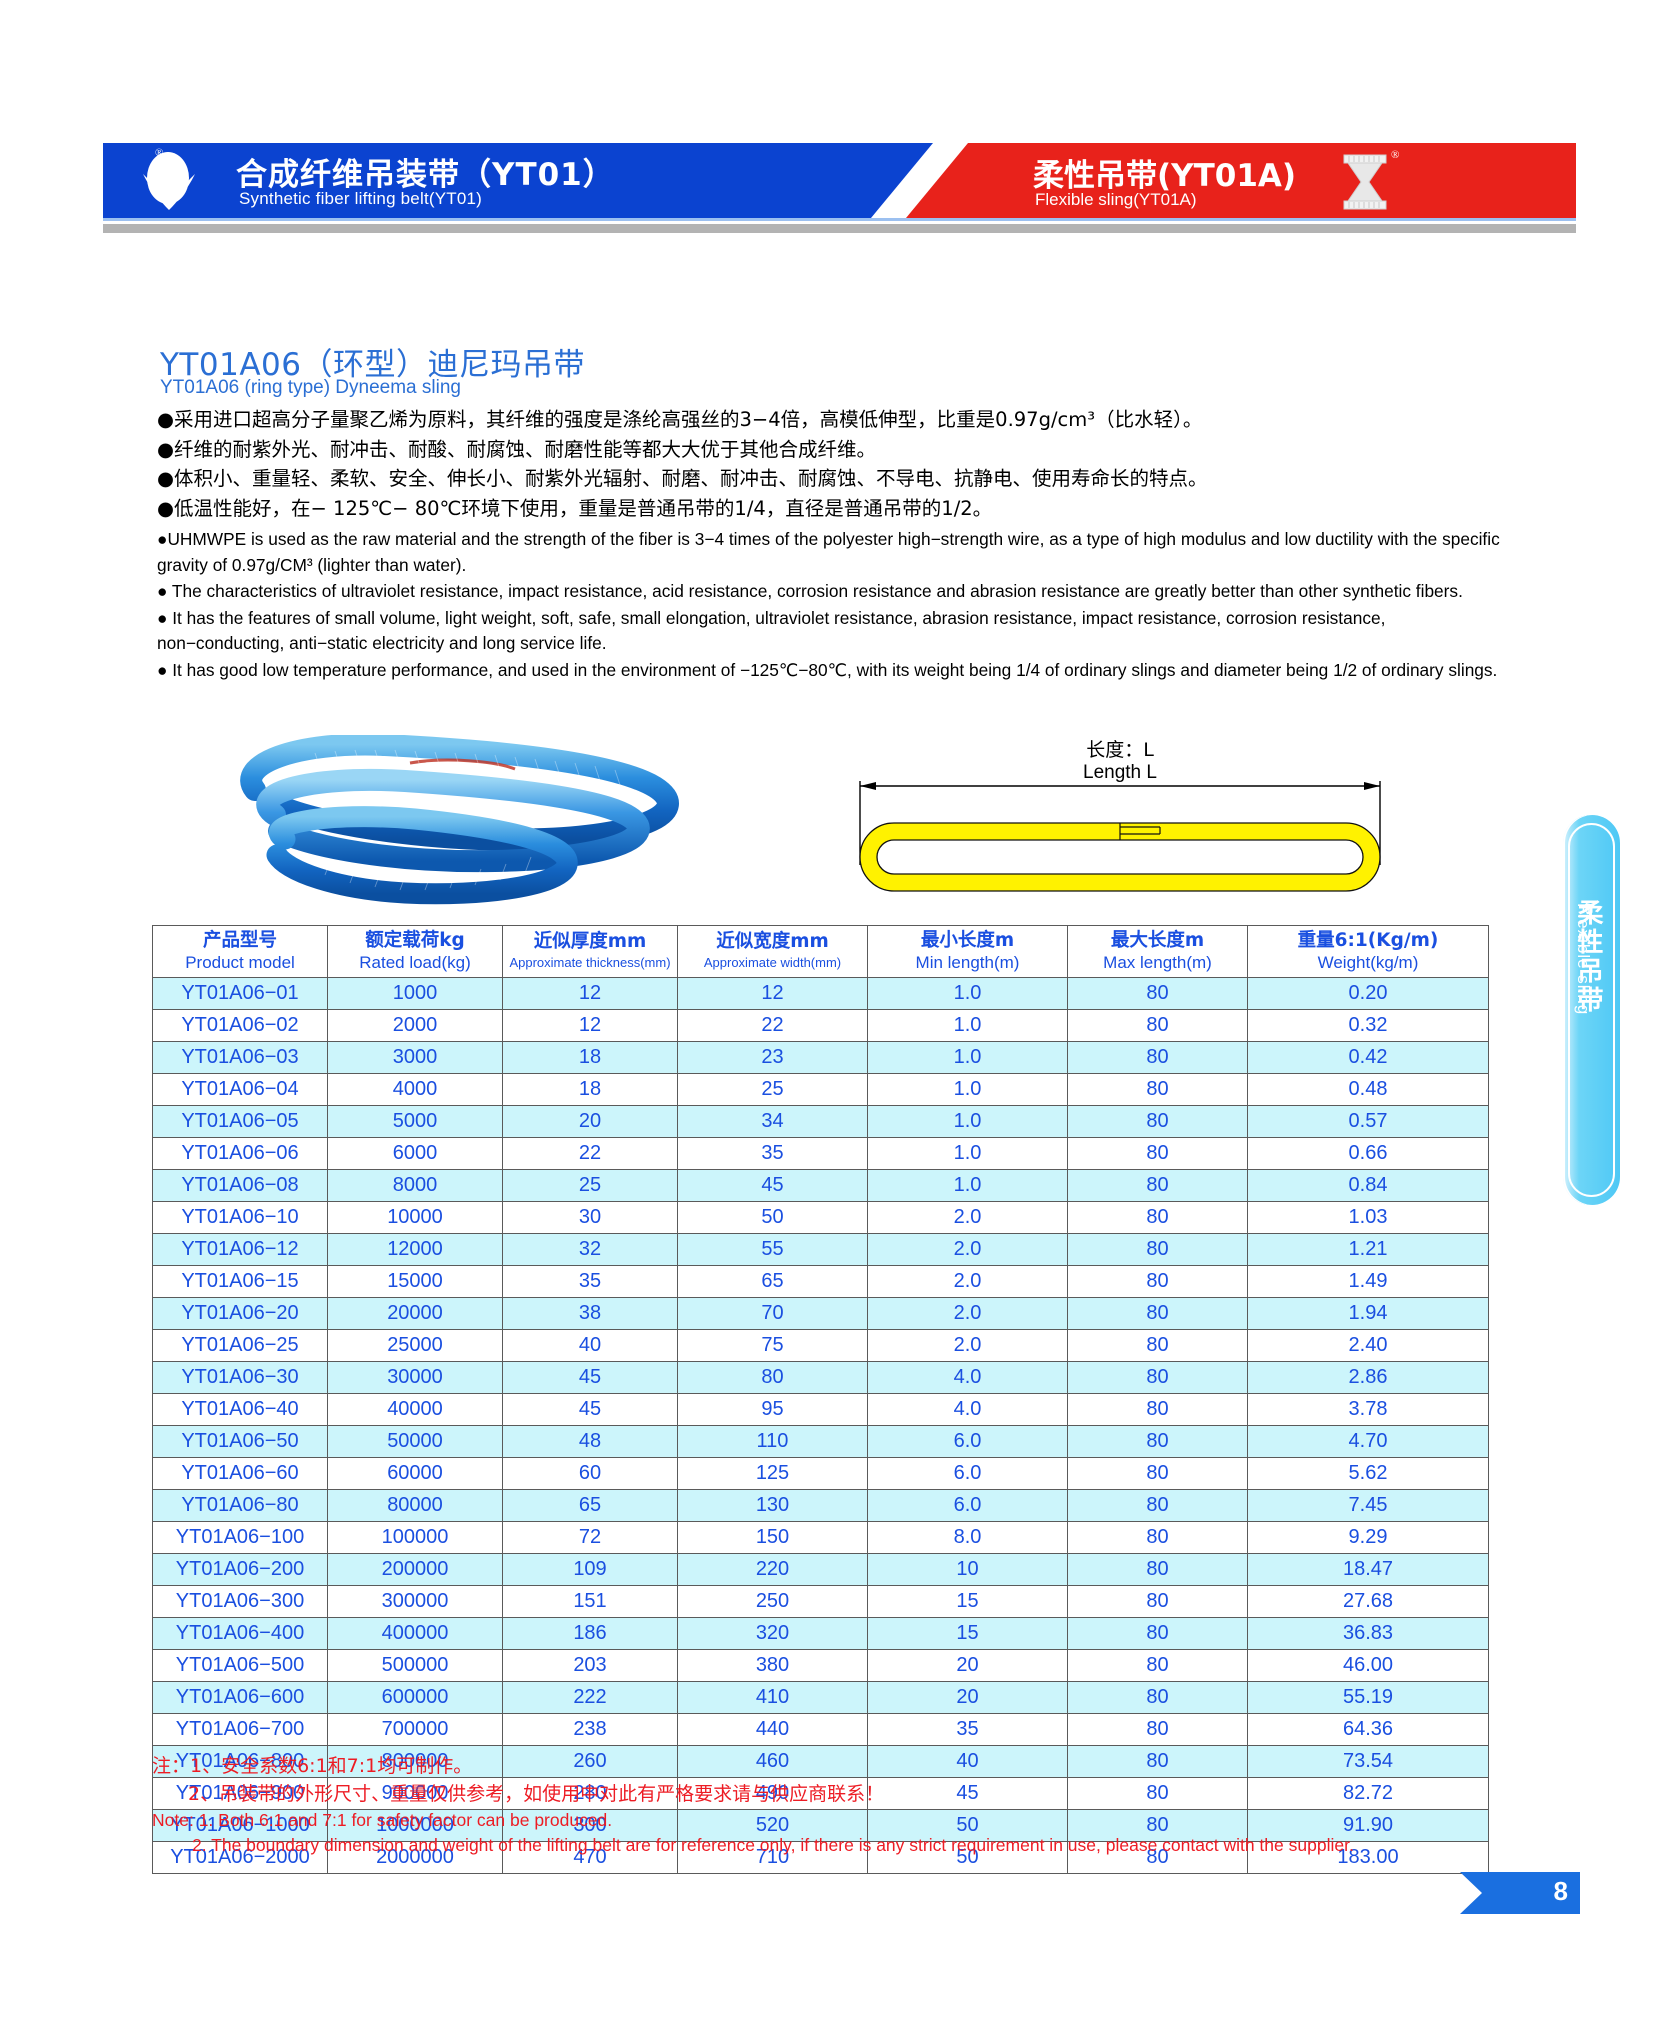  I want to click on cell-value: 8.0, so click(967, 1537).